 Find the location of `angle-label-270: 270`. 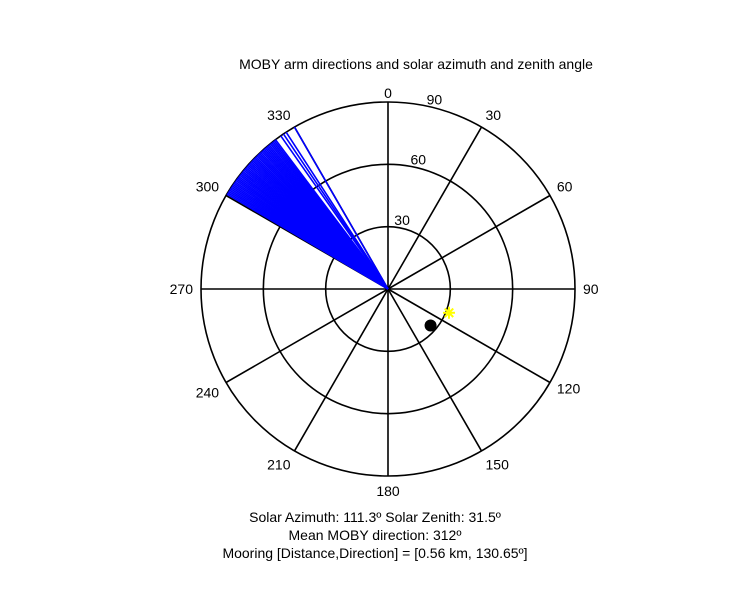

angle-label-270: 270 is located at coordinates (182, 289).